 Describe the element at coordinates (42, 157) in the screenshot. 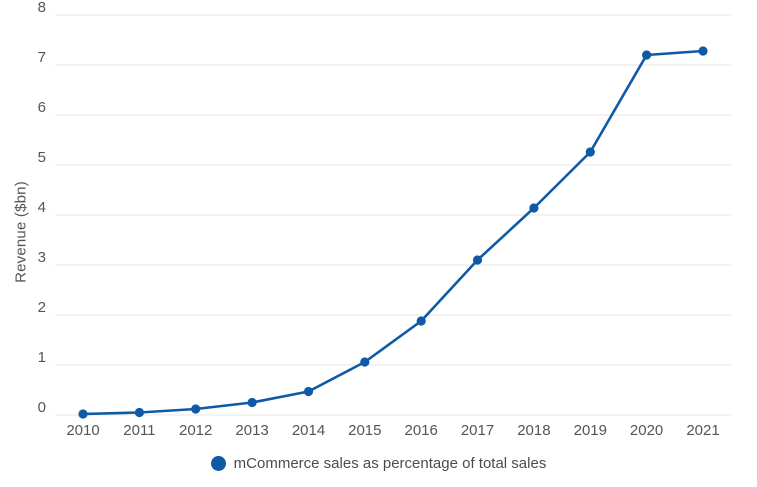

I see `y-tick-label: 5` at that location.